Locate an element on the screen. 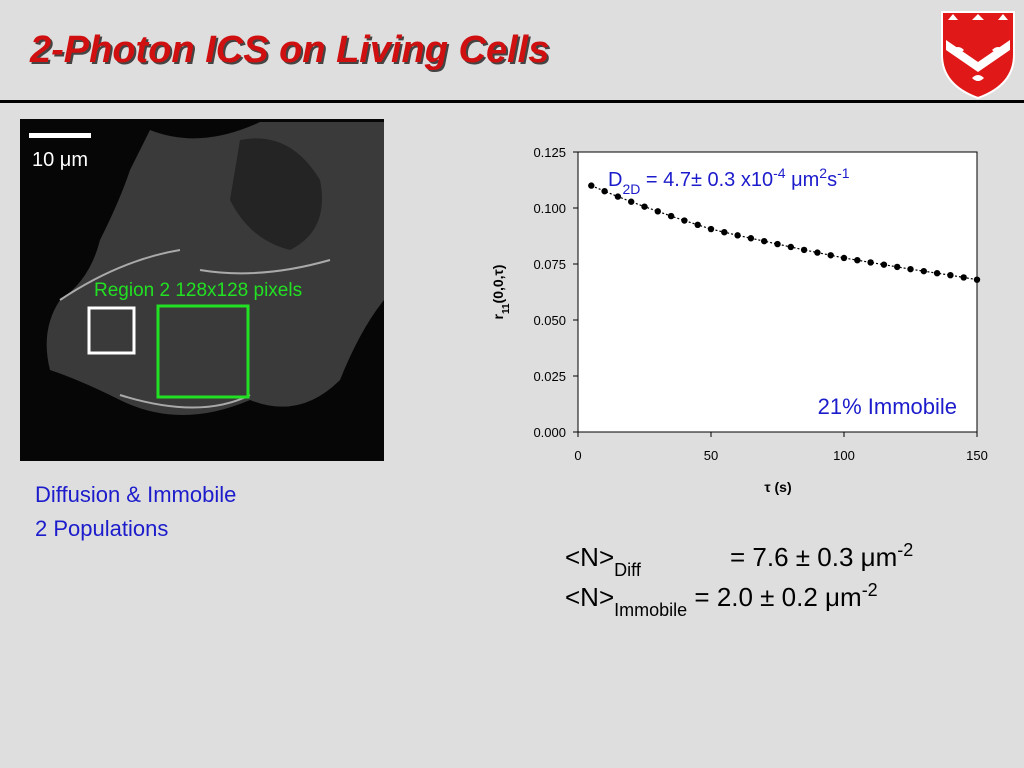 The width and height of the screenshot is (1024, 768). note: Diffusion & Immobile is located at coordinates (135, 494).